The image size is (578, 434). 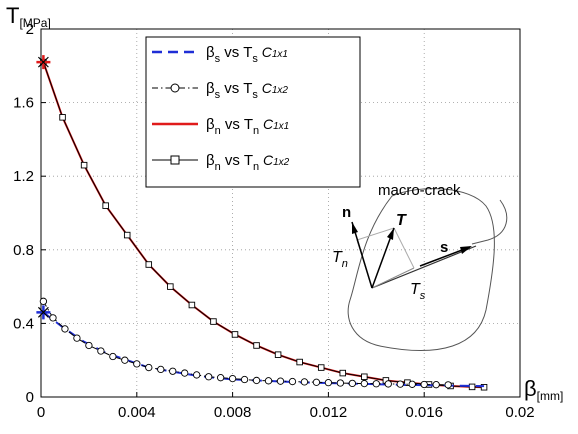 I want to click on x-tick-label: 0.012, so click(x=329, y=412).